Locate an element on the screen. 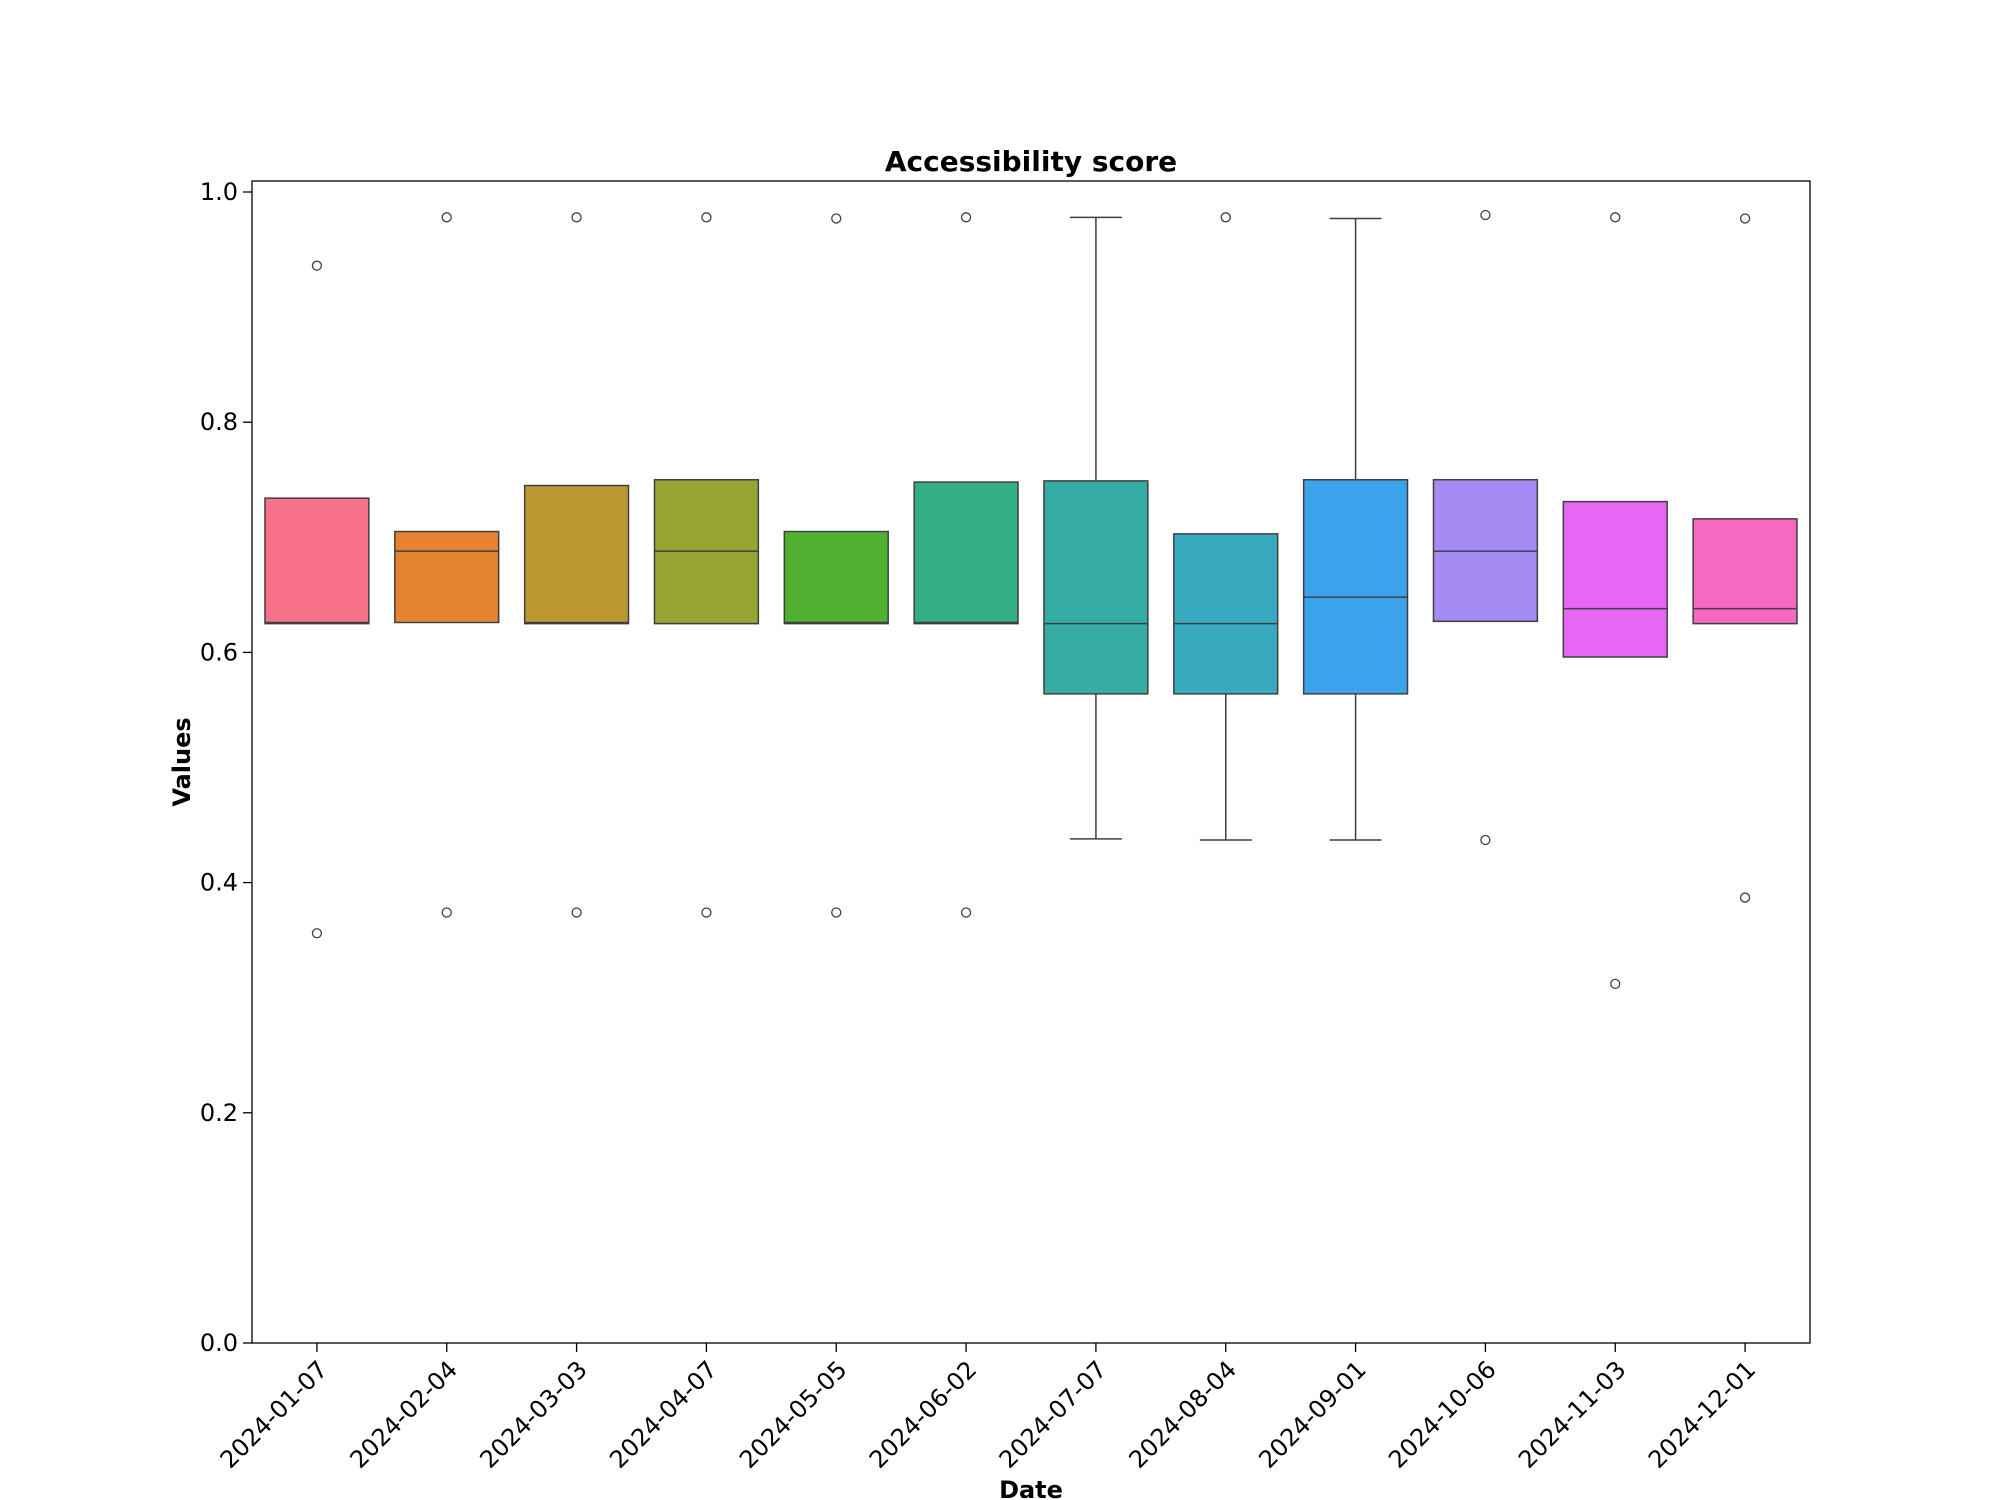 This screenshot has height=1500, width=2000. y-tick-label: 0.6 is located at coordinates (219, 652).